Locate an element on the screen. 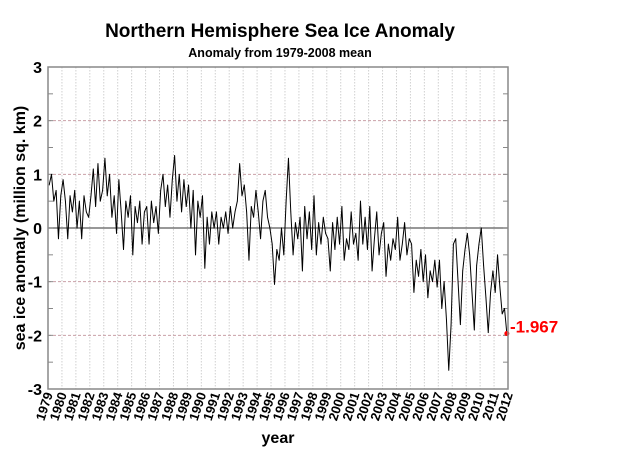  y-tick-label: 0 is located at coordinates (37, 229).